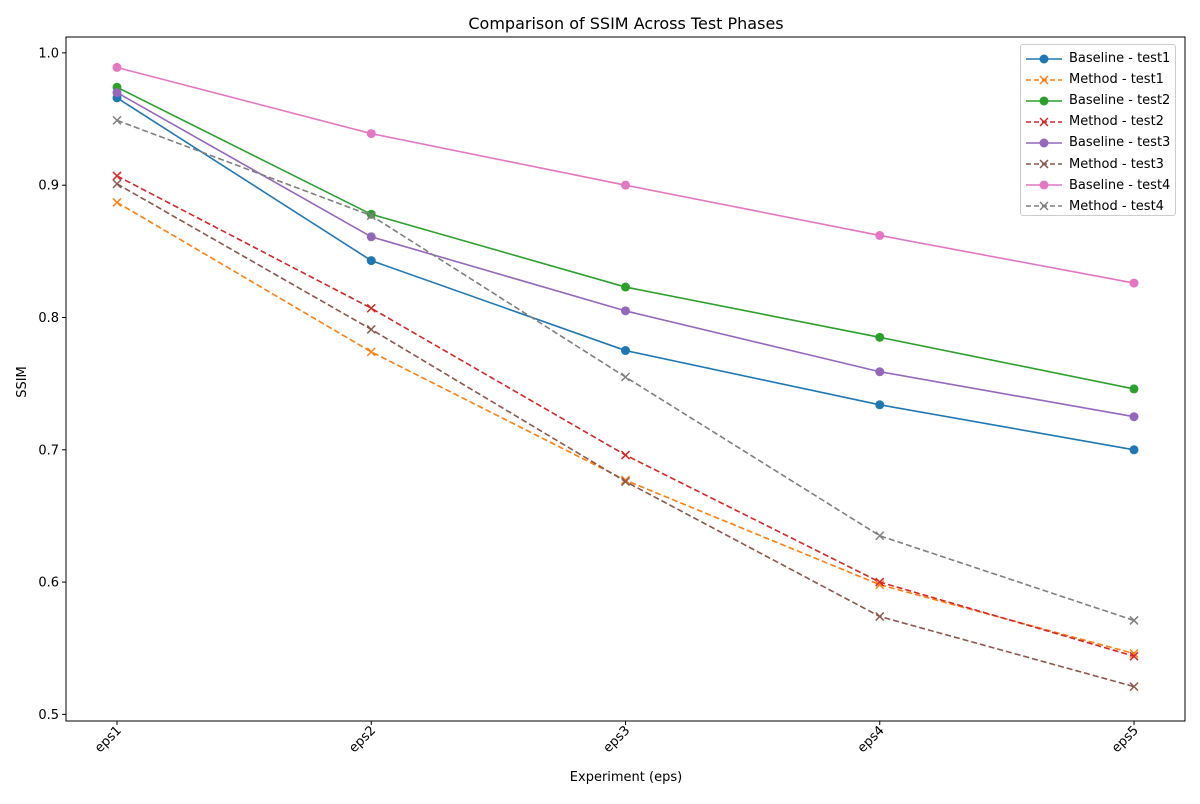  Describe the element at coordinates (871, 739) in the screenshot. I see `x-tick-label: eps4` at that location.